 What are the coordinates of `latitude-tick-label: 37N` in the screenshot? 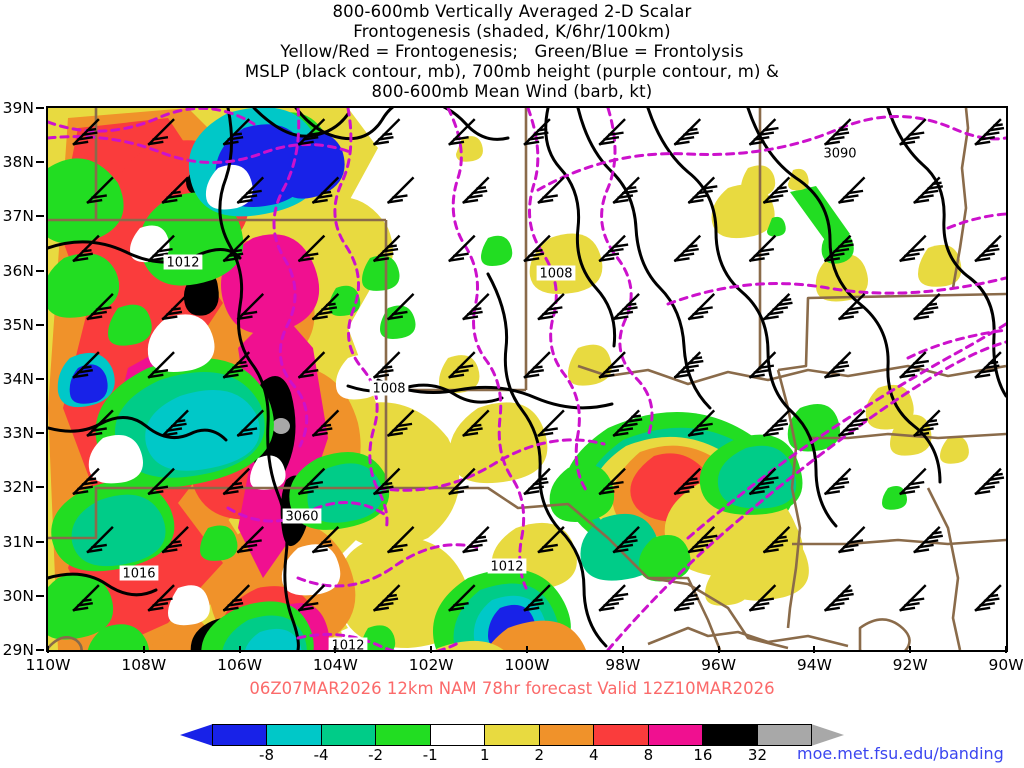 It's located at (18, 216).